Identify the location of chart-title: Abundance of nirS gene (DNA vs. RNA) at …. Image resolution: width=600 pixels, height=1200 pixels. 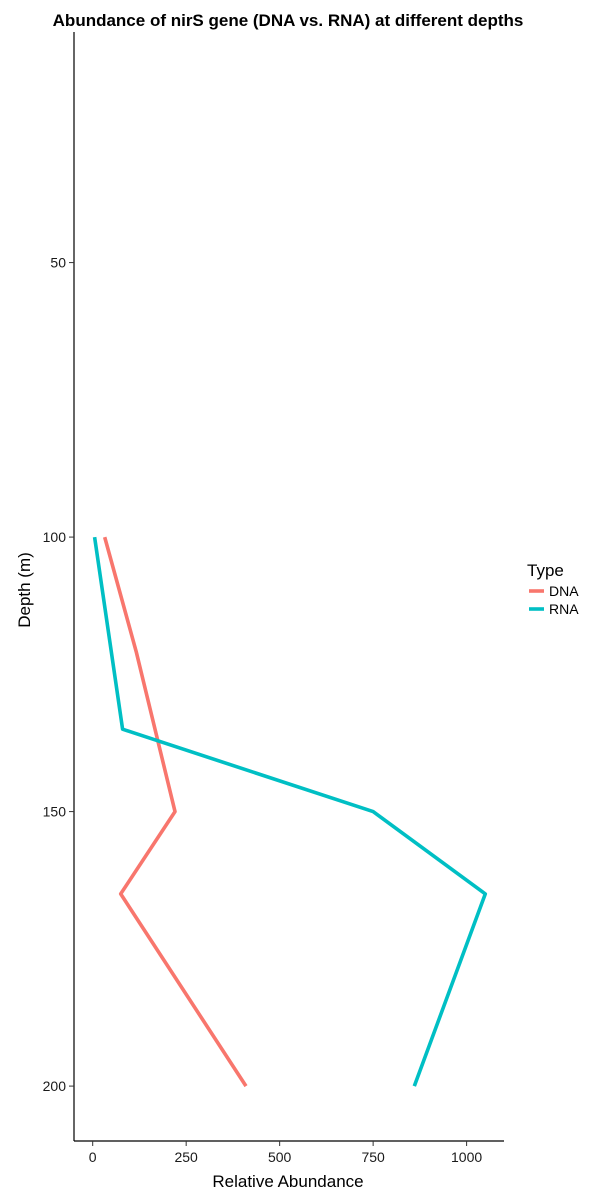
(288, 20).